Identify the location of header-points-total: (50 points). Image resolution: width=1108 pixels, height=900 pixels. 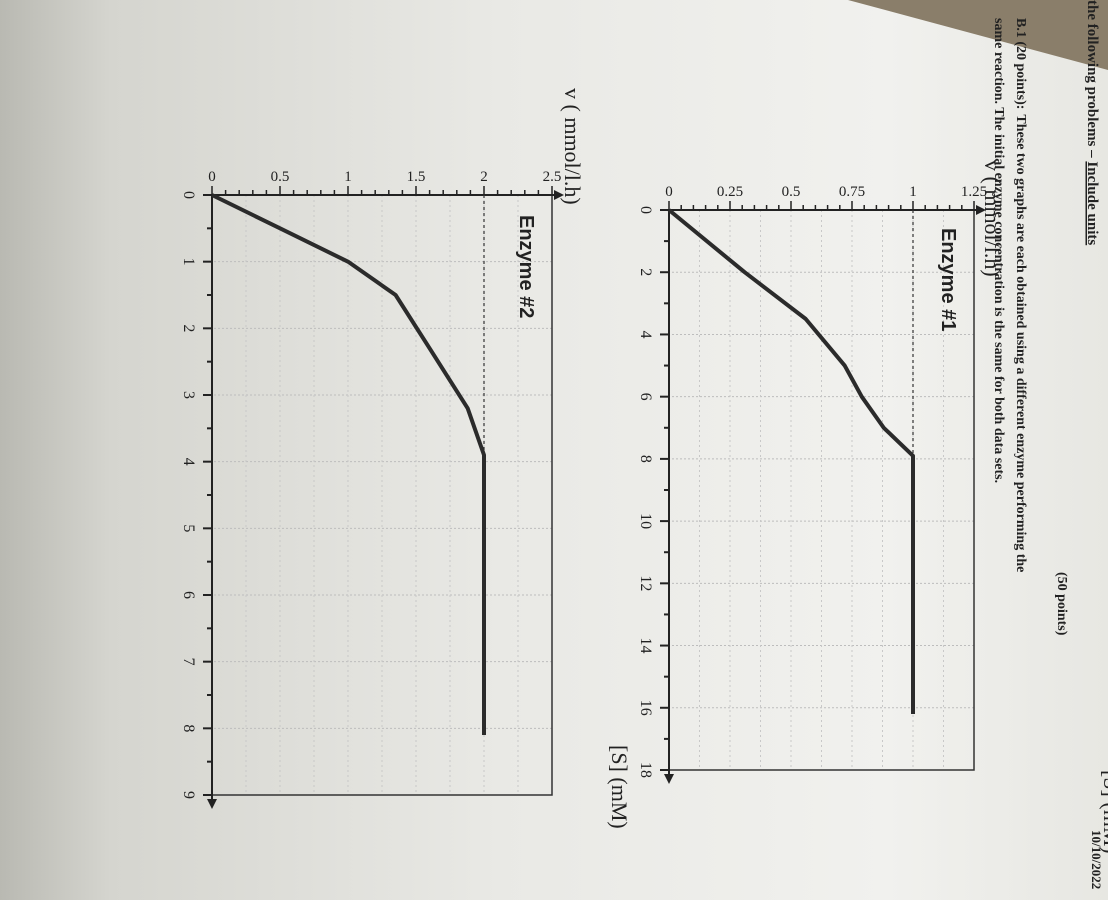
(1061, 604).